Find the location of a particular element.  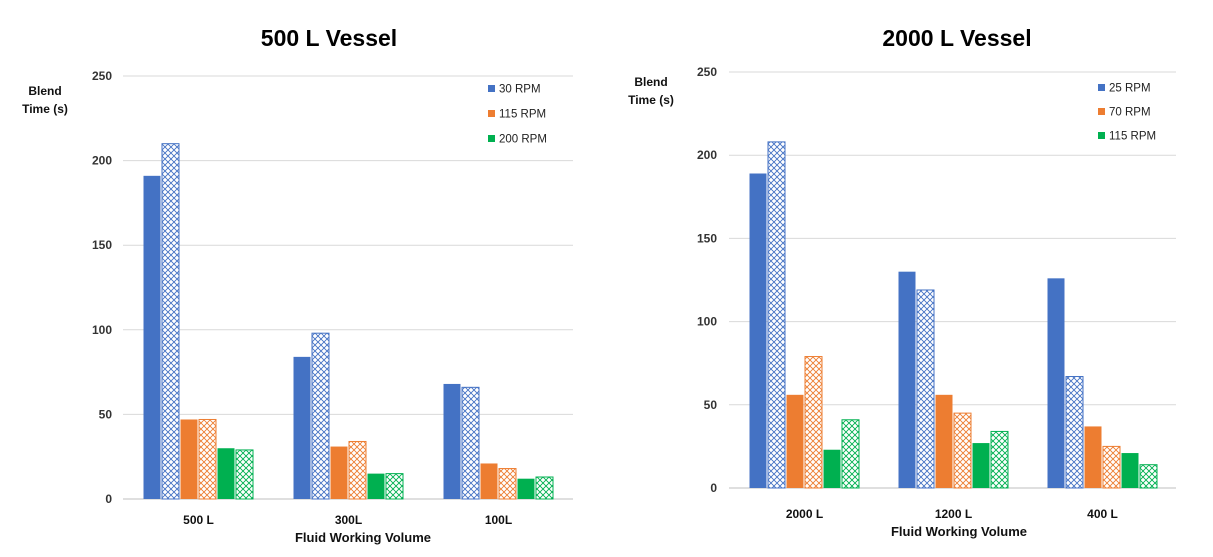

chart-title: 2000 L Vessel is located at coordinates (956, 38).